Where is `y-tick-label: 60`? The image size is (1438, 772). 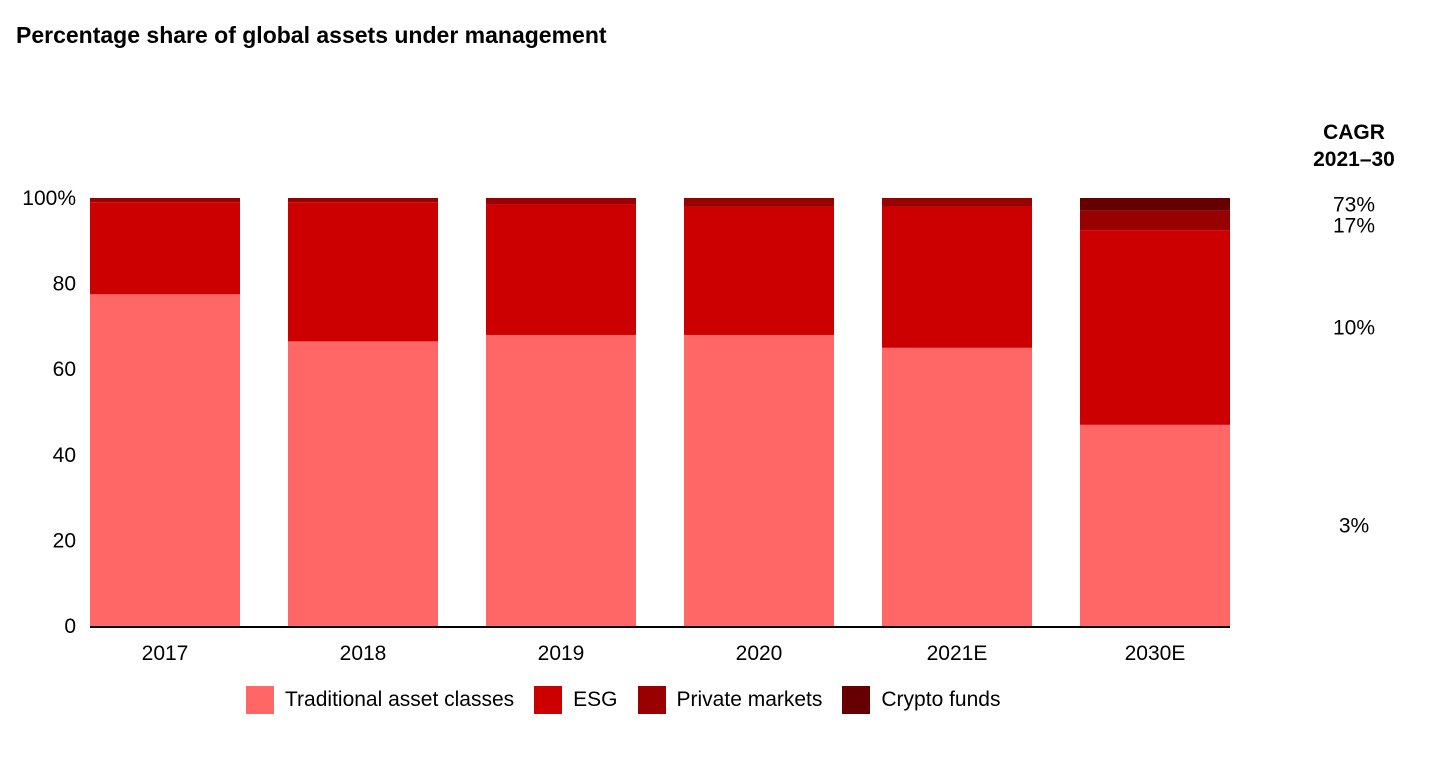
y-tick-label: 60 is located at coordinates (64, 369).